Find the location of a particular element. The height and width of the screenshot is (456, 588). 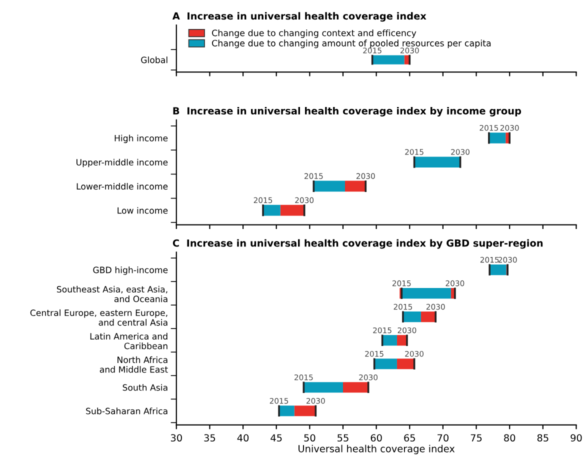

x-tick-label: 65 is located at coordinates (409, 438).